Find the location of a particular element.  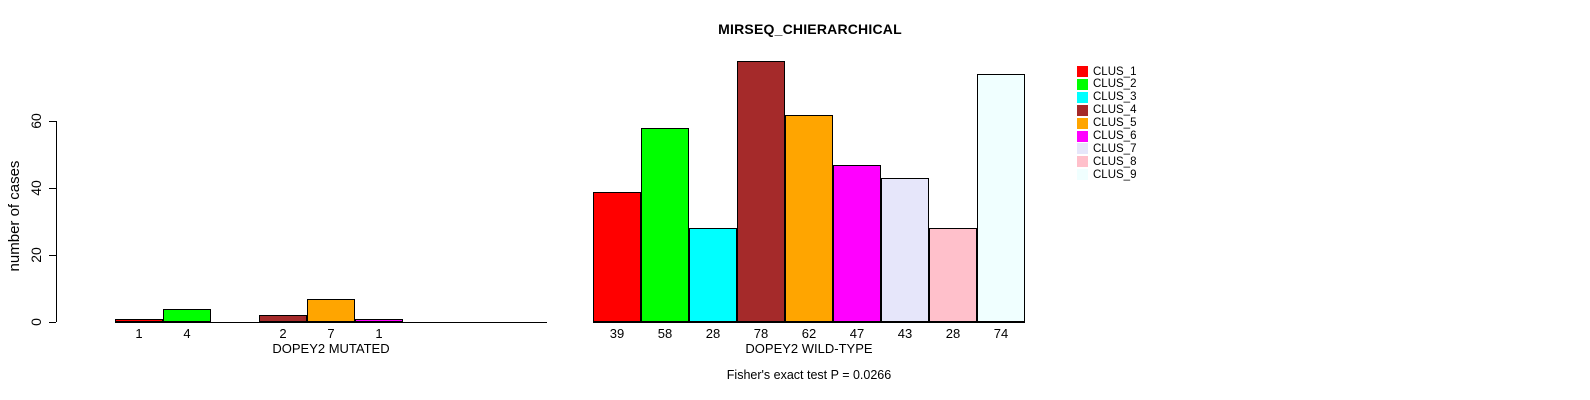

legend-label: CLUS_2 is located at coordinates (1115, 84).